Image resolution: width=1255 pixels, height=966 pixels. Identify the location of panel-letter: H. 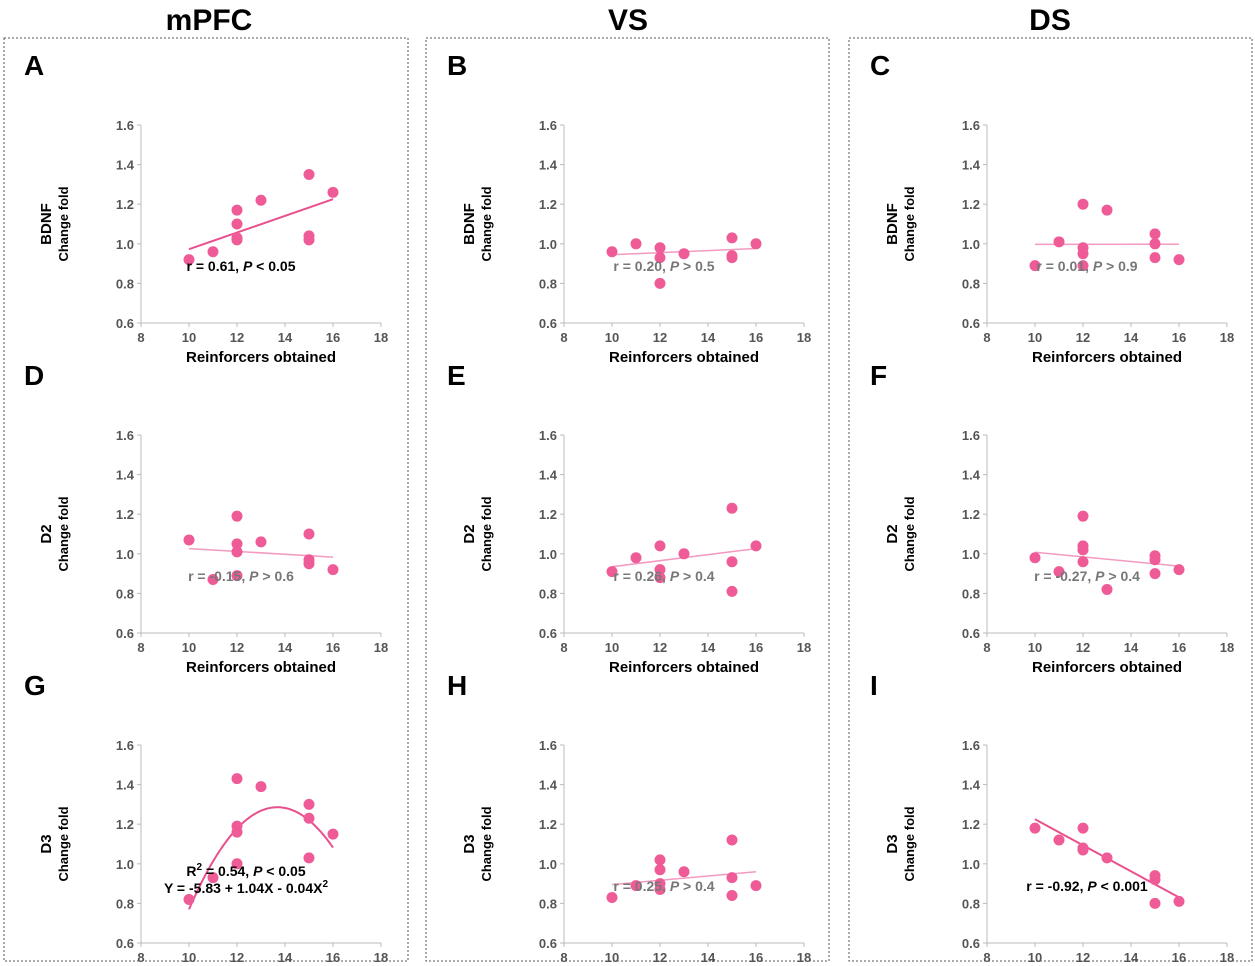
(457, 685).